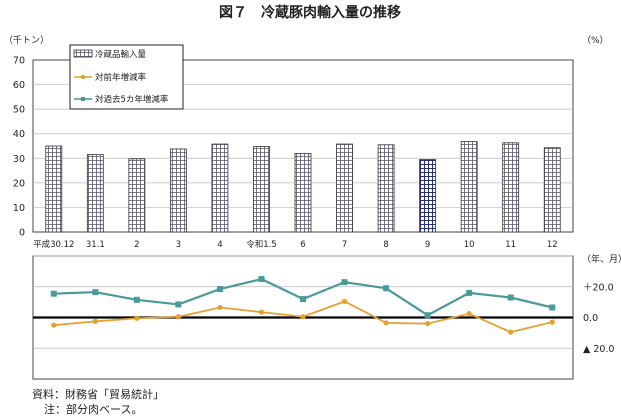  I want to click on y-tick-label: 40, so click(19, 134).